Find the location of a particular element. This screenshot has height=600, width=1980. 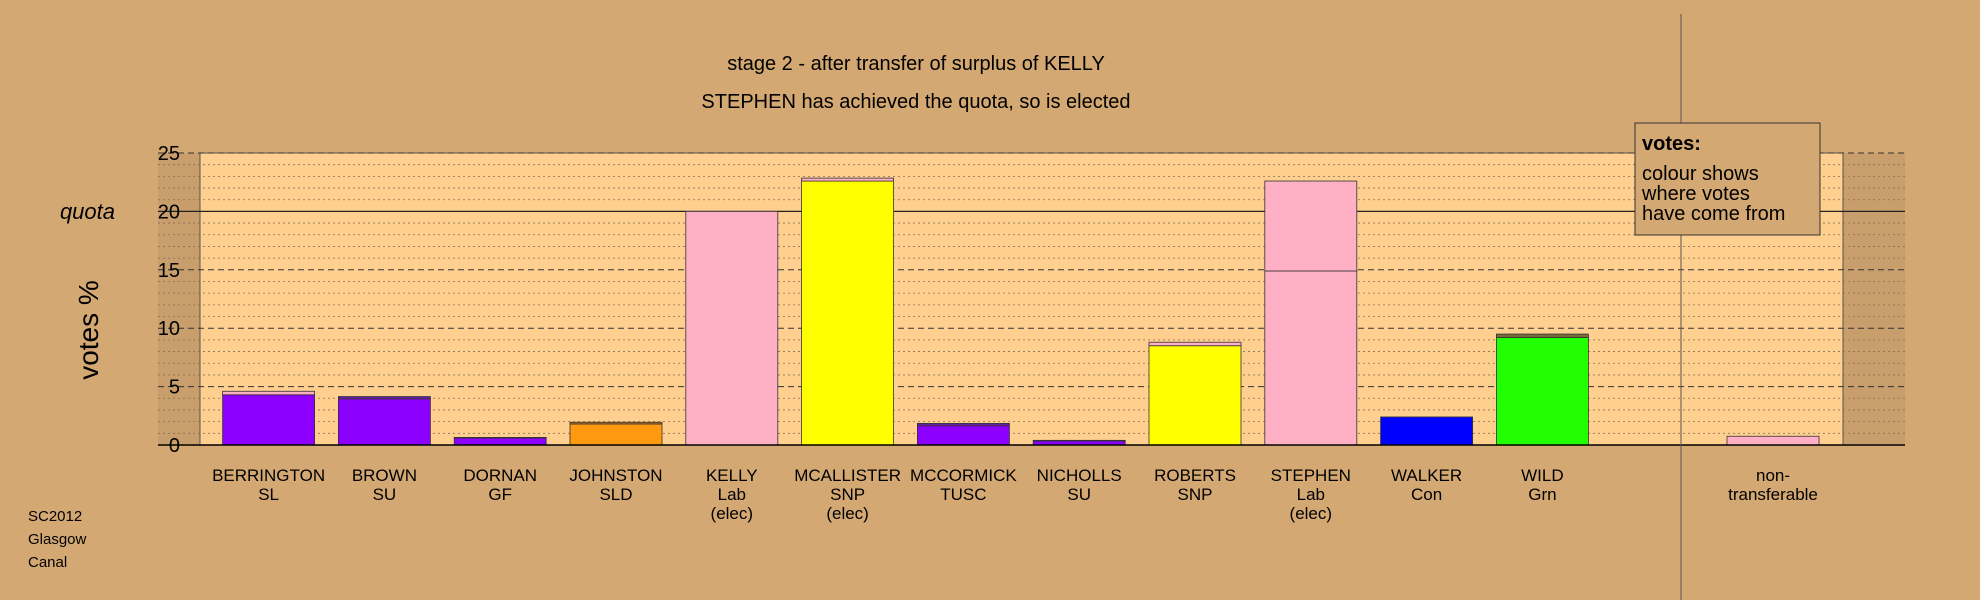

candidate-name: KELLY is located at coordinates (732, 475).